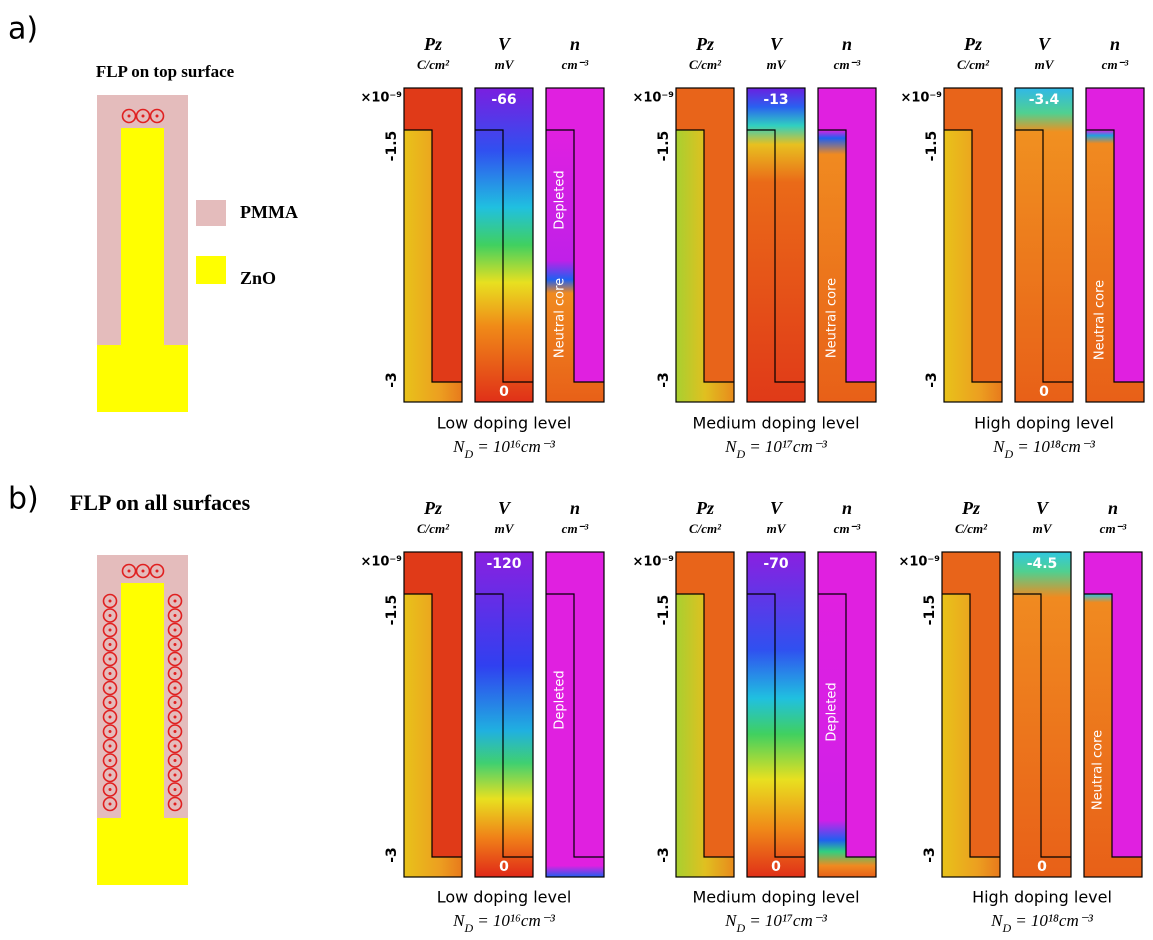 The image size is (1153, 940). What do you see at coordinates (504, 423) in the screenshot?
I see `doping-caption: Low doping level` at bounding box center [504, 423].